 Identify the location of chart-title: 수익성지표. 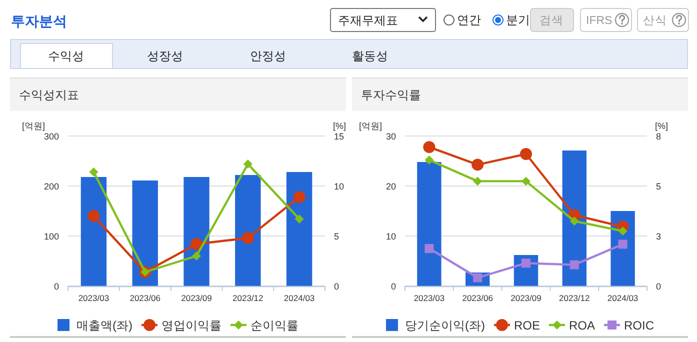
(49, 95).